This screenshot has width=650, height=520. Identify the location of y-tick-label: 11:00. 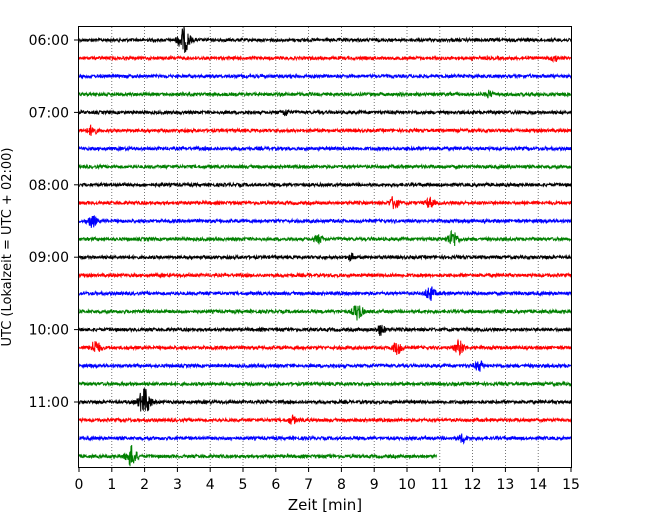
(49, 403).